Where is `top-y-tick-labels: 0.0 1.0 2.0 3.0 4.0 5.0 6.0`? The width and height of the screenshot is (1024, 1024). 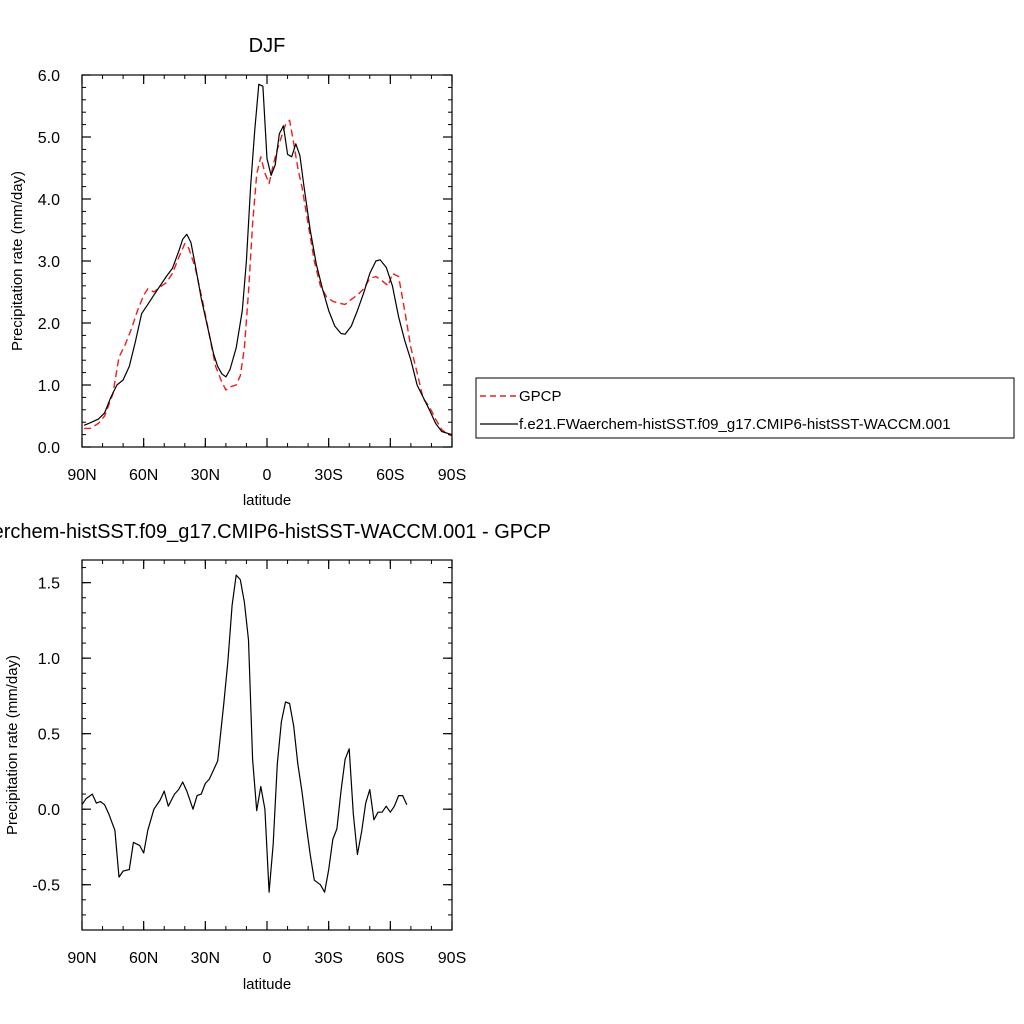 top-y-tick-labels: 0.0 1.0 2.0 3.0 4.0 5.0 6.0 is located at coordinates (49, 262).